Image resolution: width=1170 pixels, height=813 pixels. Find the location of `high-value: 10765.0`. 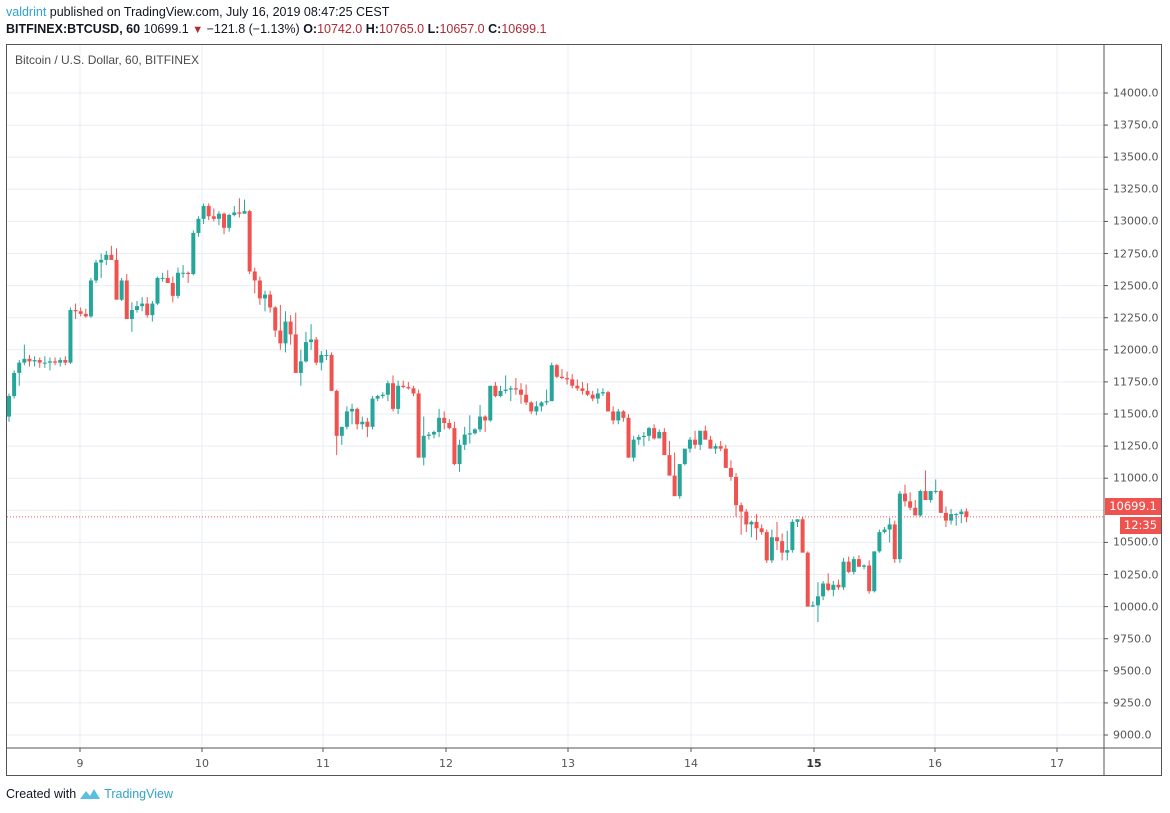

high-value: 10765.0 is located at coordinates (401, 29).